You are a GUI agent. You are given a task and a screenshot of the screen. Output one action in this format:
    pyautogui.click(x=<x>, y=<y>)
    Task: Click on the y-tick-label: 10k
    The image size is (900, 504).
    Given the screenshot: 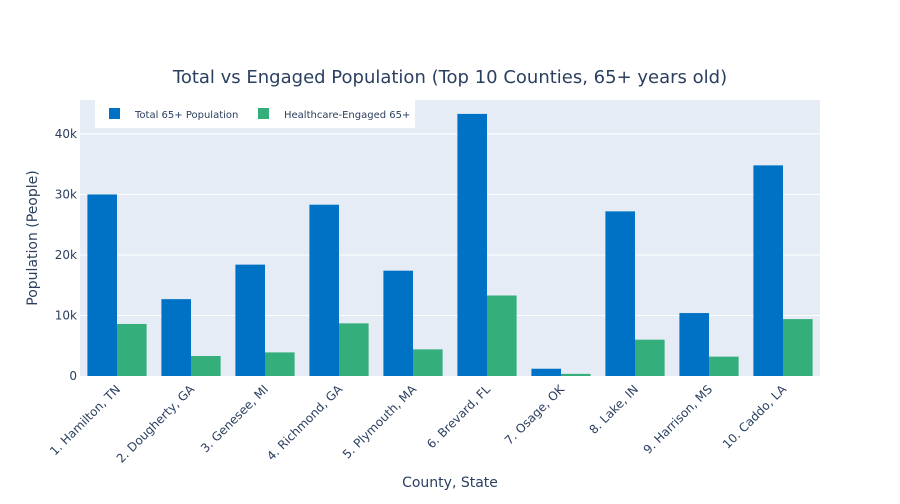 What is the action you would take?
    pyautogui.click(x=66, y=315)
    